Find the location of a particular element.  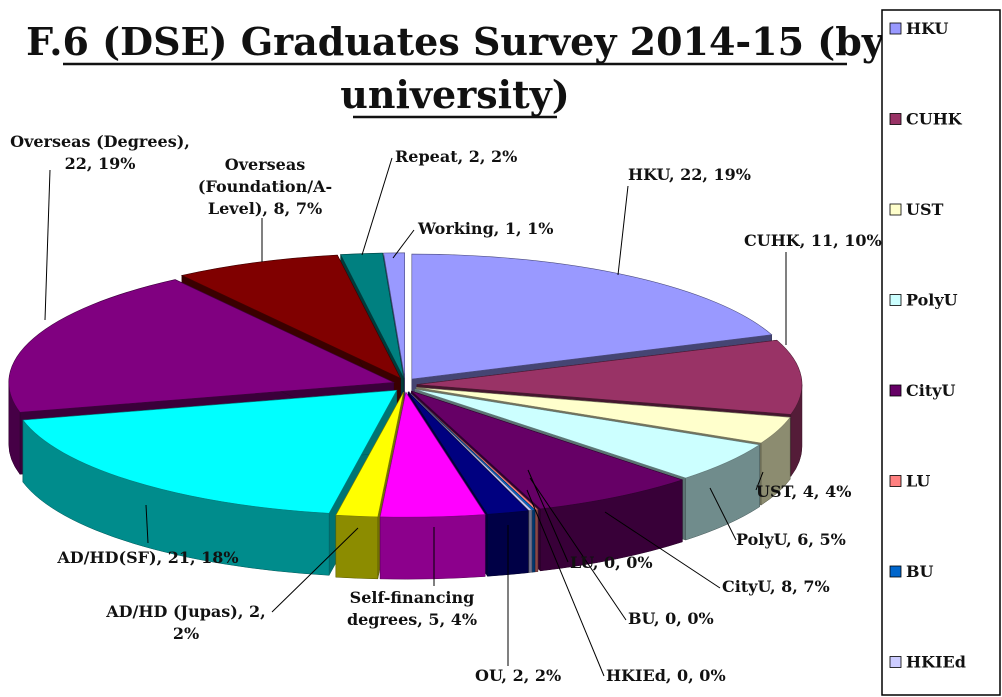

legend-label: HKU is located at coordinates (927, 28).